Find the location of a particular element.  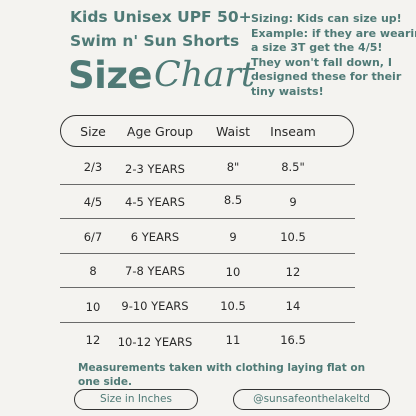

table-cell-age-group: 4-5 YEARS is located at coordinates (155, 202).